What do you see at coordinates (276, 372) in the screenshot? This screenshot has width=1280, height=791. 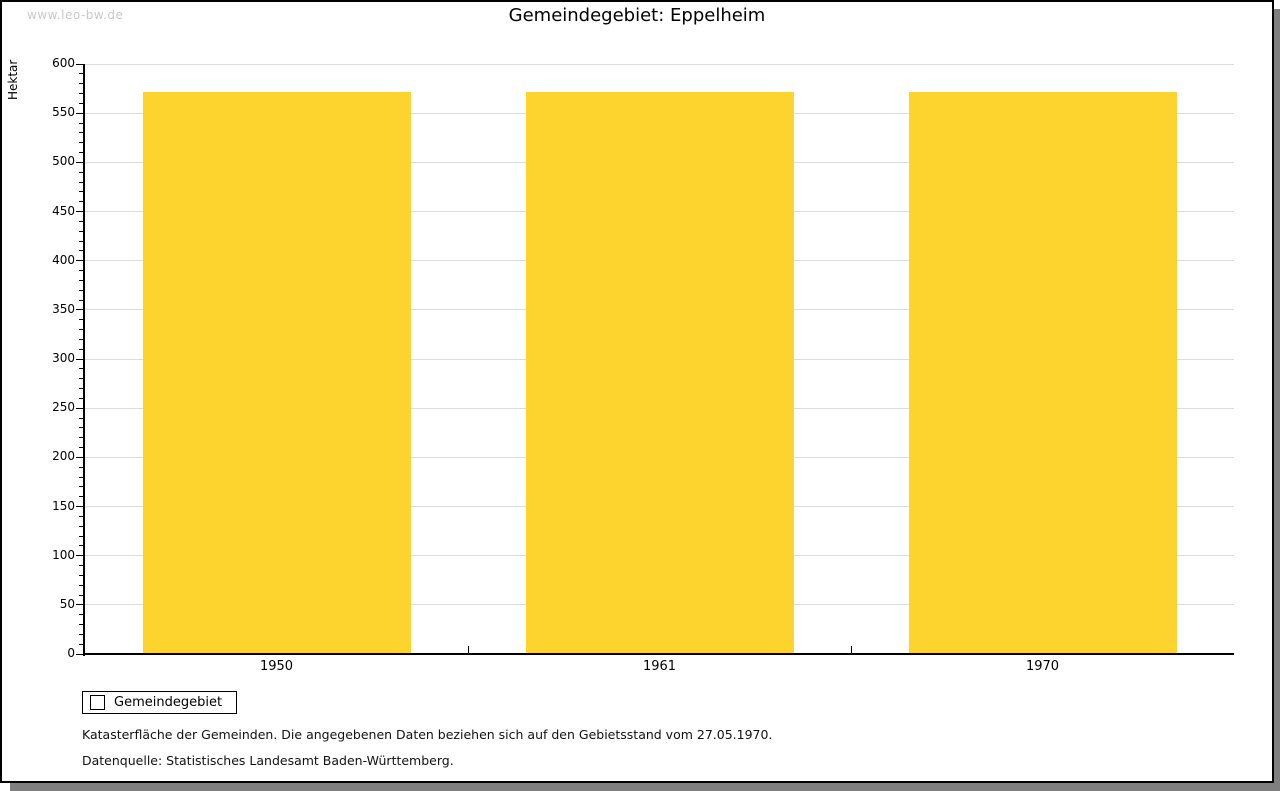 I see `bar-1950` at bounding box center [276, 372].